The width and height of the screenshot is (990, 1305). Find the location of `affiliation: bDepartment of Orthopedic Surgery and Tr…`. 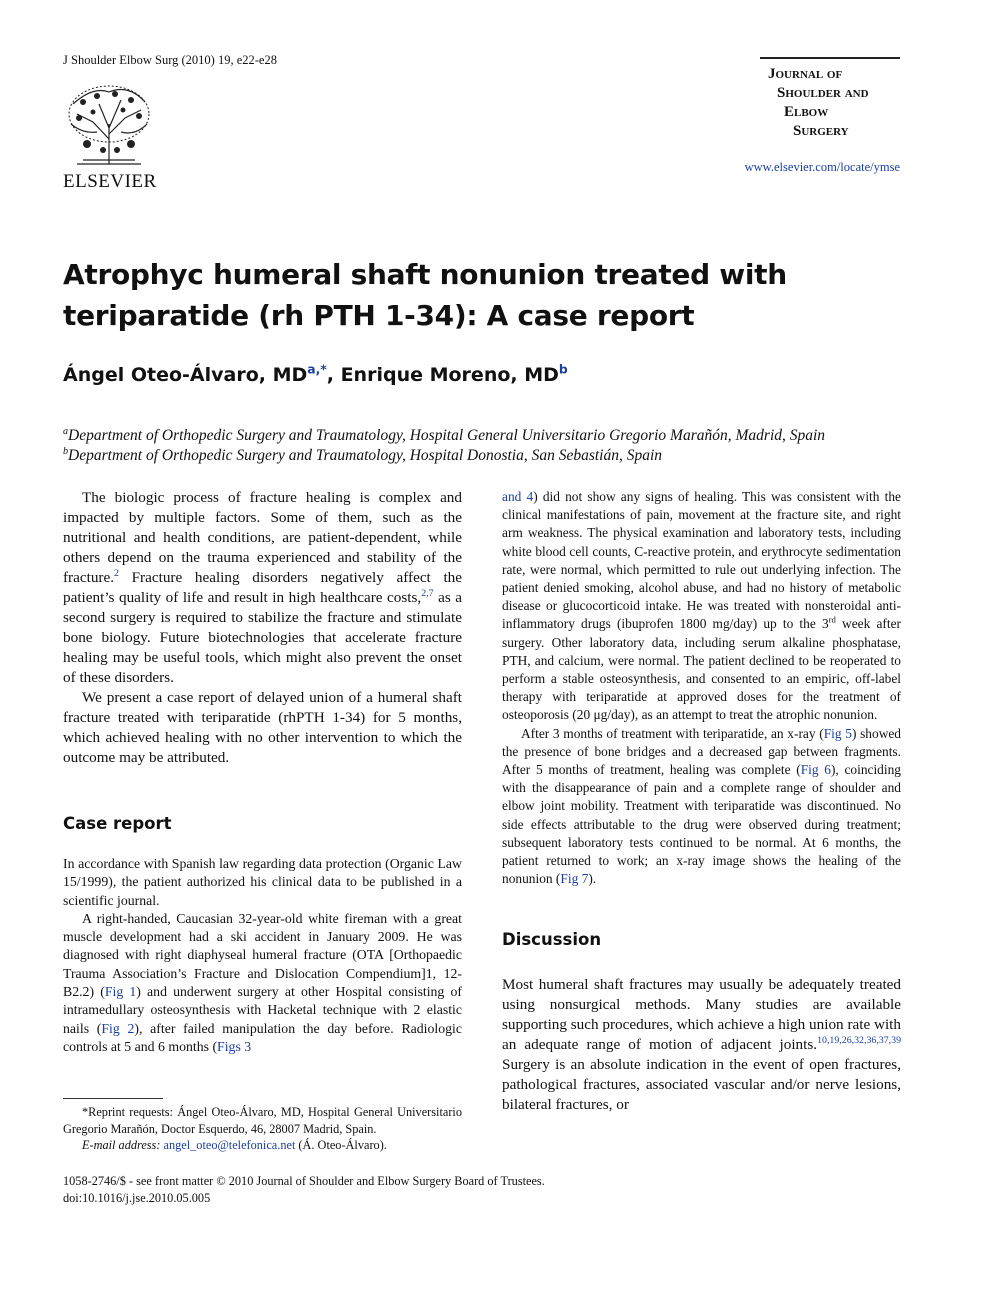

affiliation: bDepartment of Orthopedic Surgery and Tr… is located at coordinates (444, 456).